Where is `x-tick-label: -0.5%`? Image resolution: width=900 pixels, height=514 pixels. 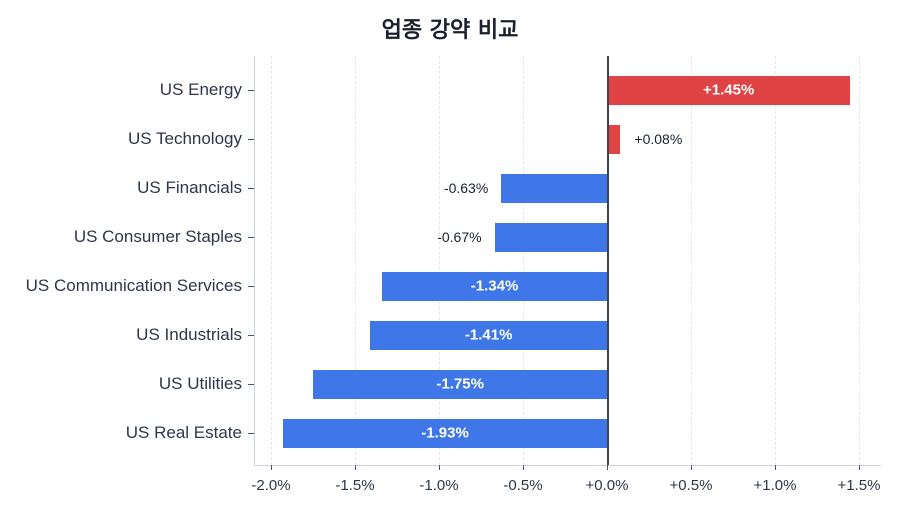 x-tick-label: -0.5% is located at coordinates (523, 485).